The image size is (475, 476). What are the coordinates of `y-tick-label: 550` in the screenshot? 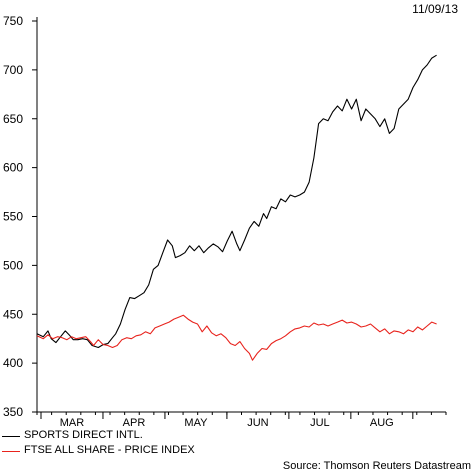 It's located at (13, 217).